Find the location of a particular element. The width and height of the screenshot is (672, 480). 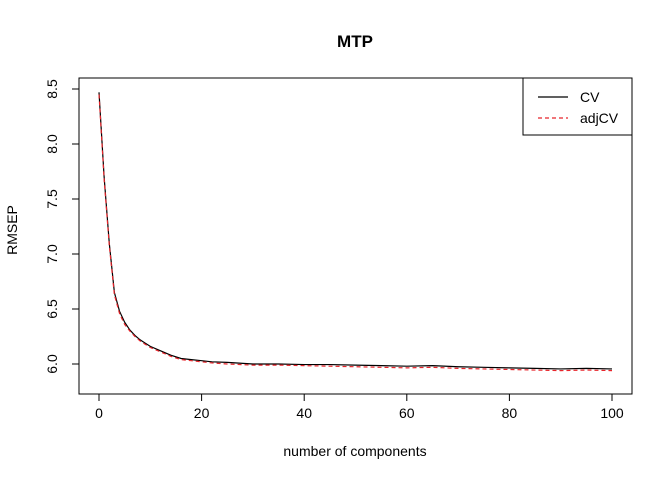

legend: CV adjCV is located at coordinates (577, 106).